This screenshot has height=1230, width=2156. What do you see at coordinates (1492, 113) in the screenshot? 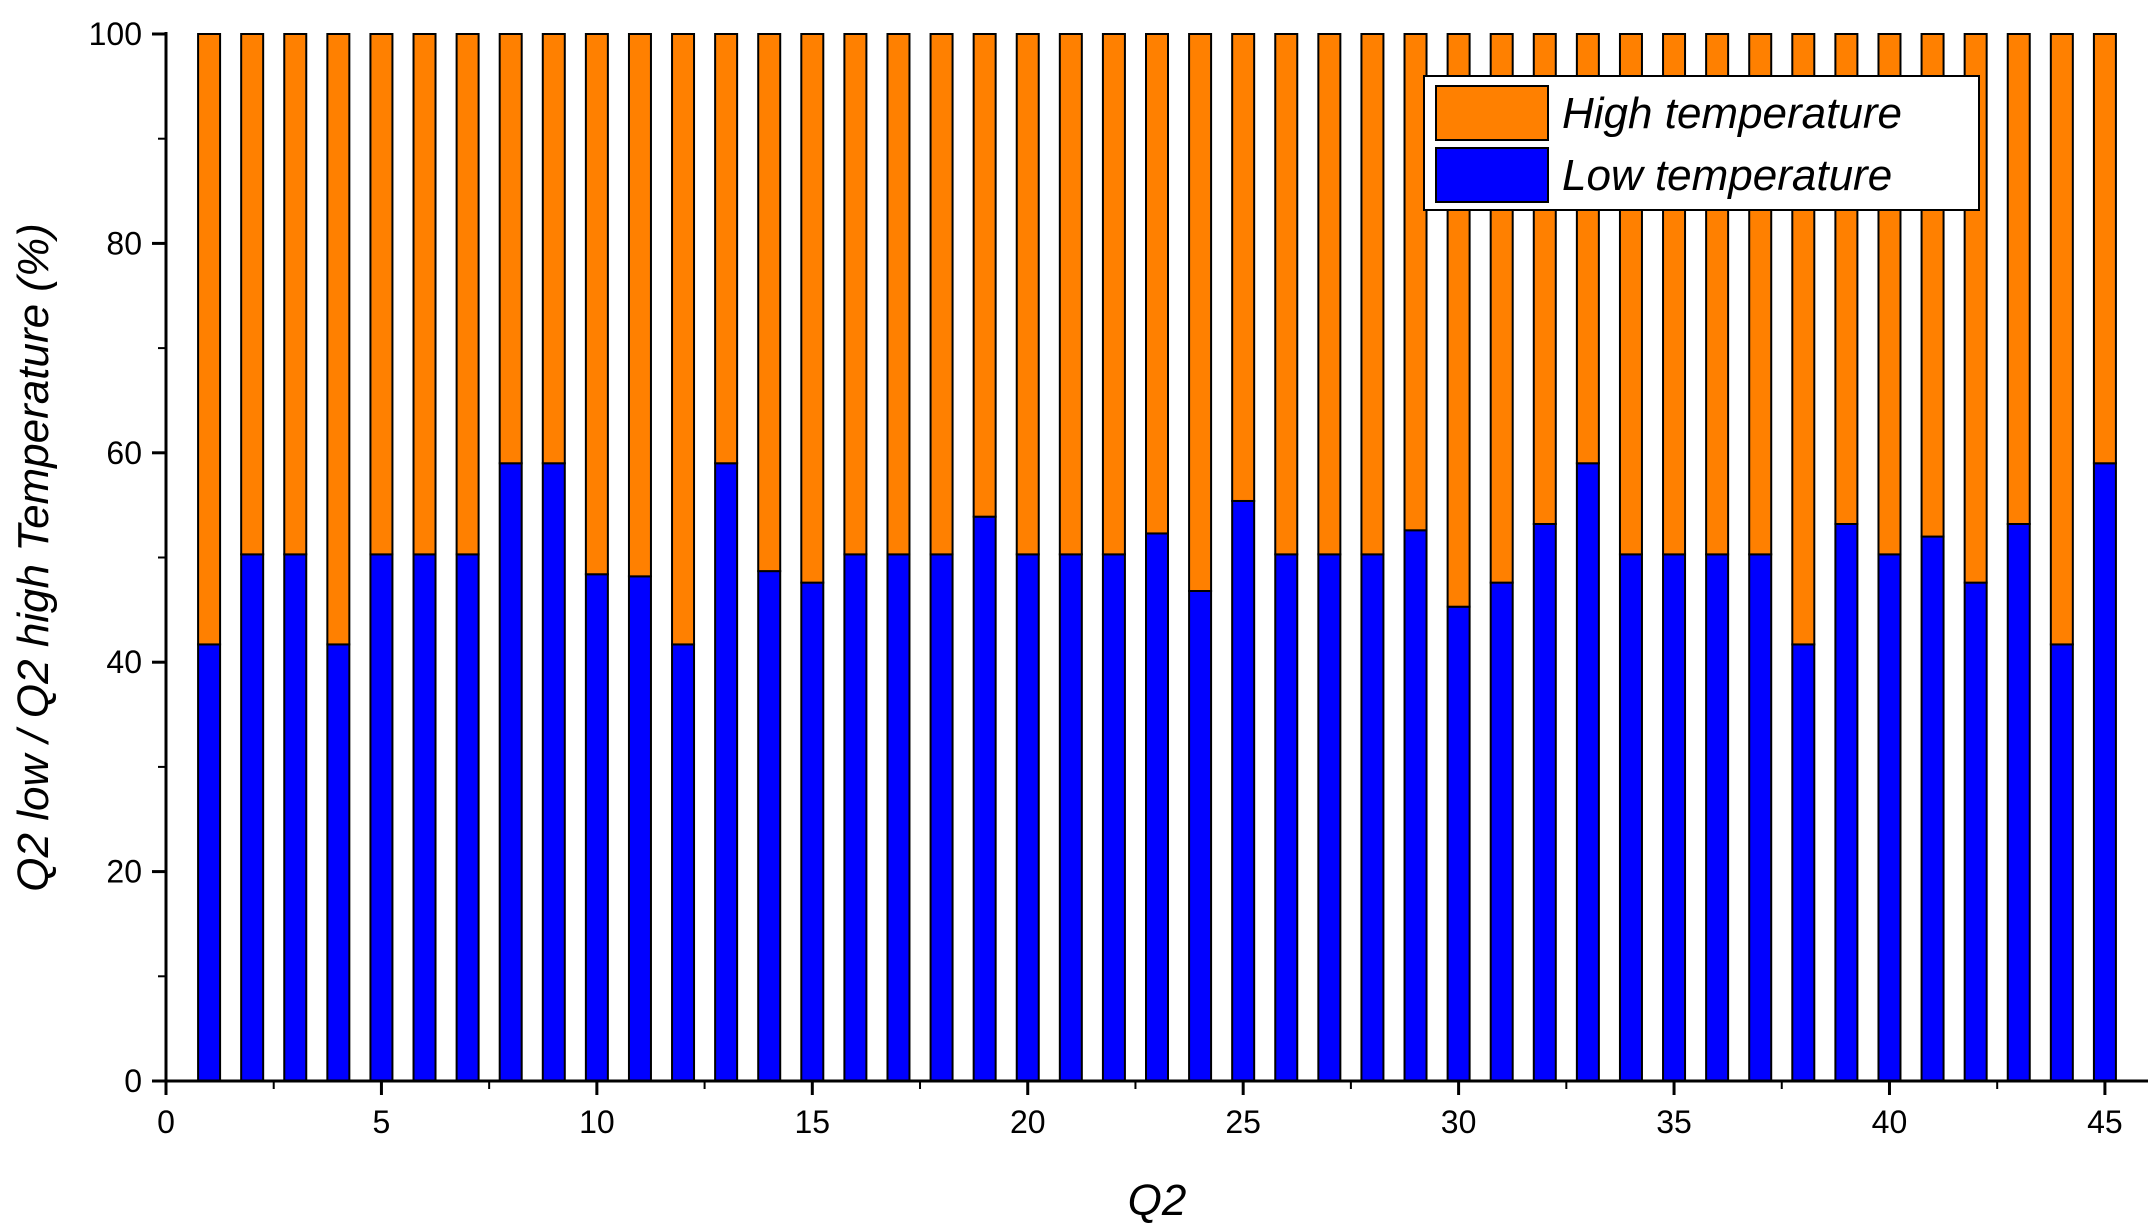
I see `legend-swatch-high-temperature` at bounding box center [1492, 113].